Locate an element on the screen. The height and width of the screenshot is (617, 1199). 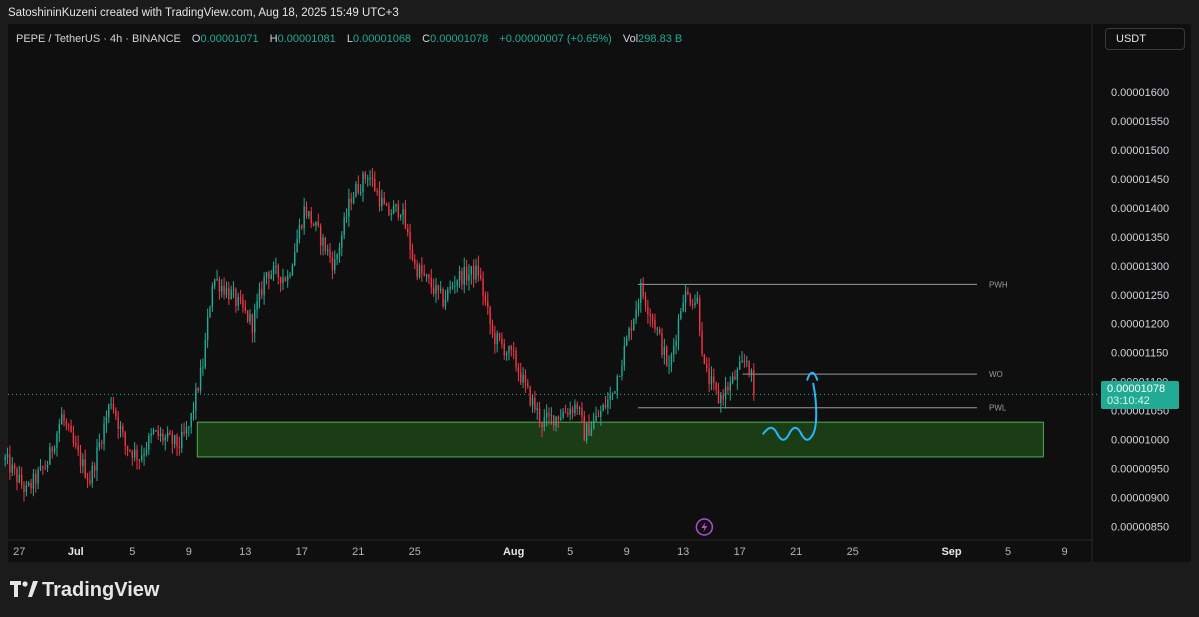
open-value: 0.00001071 is located at coordinates (229, 39).